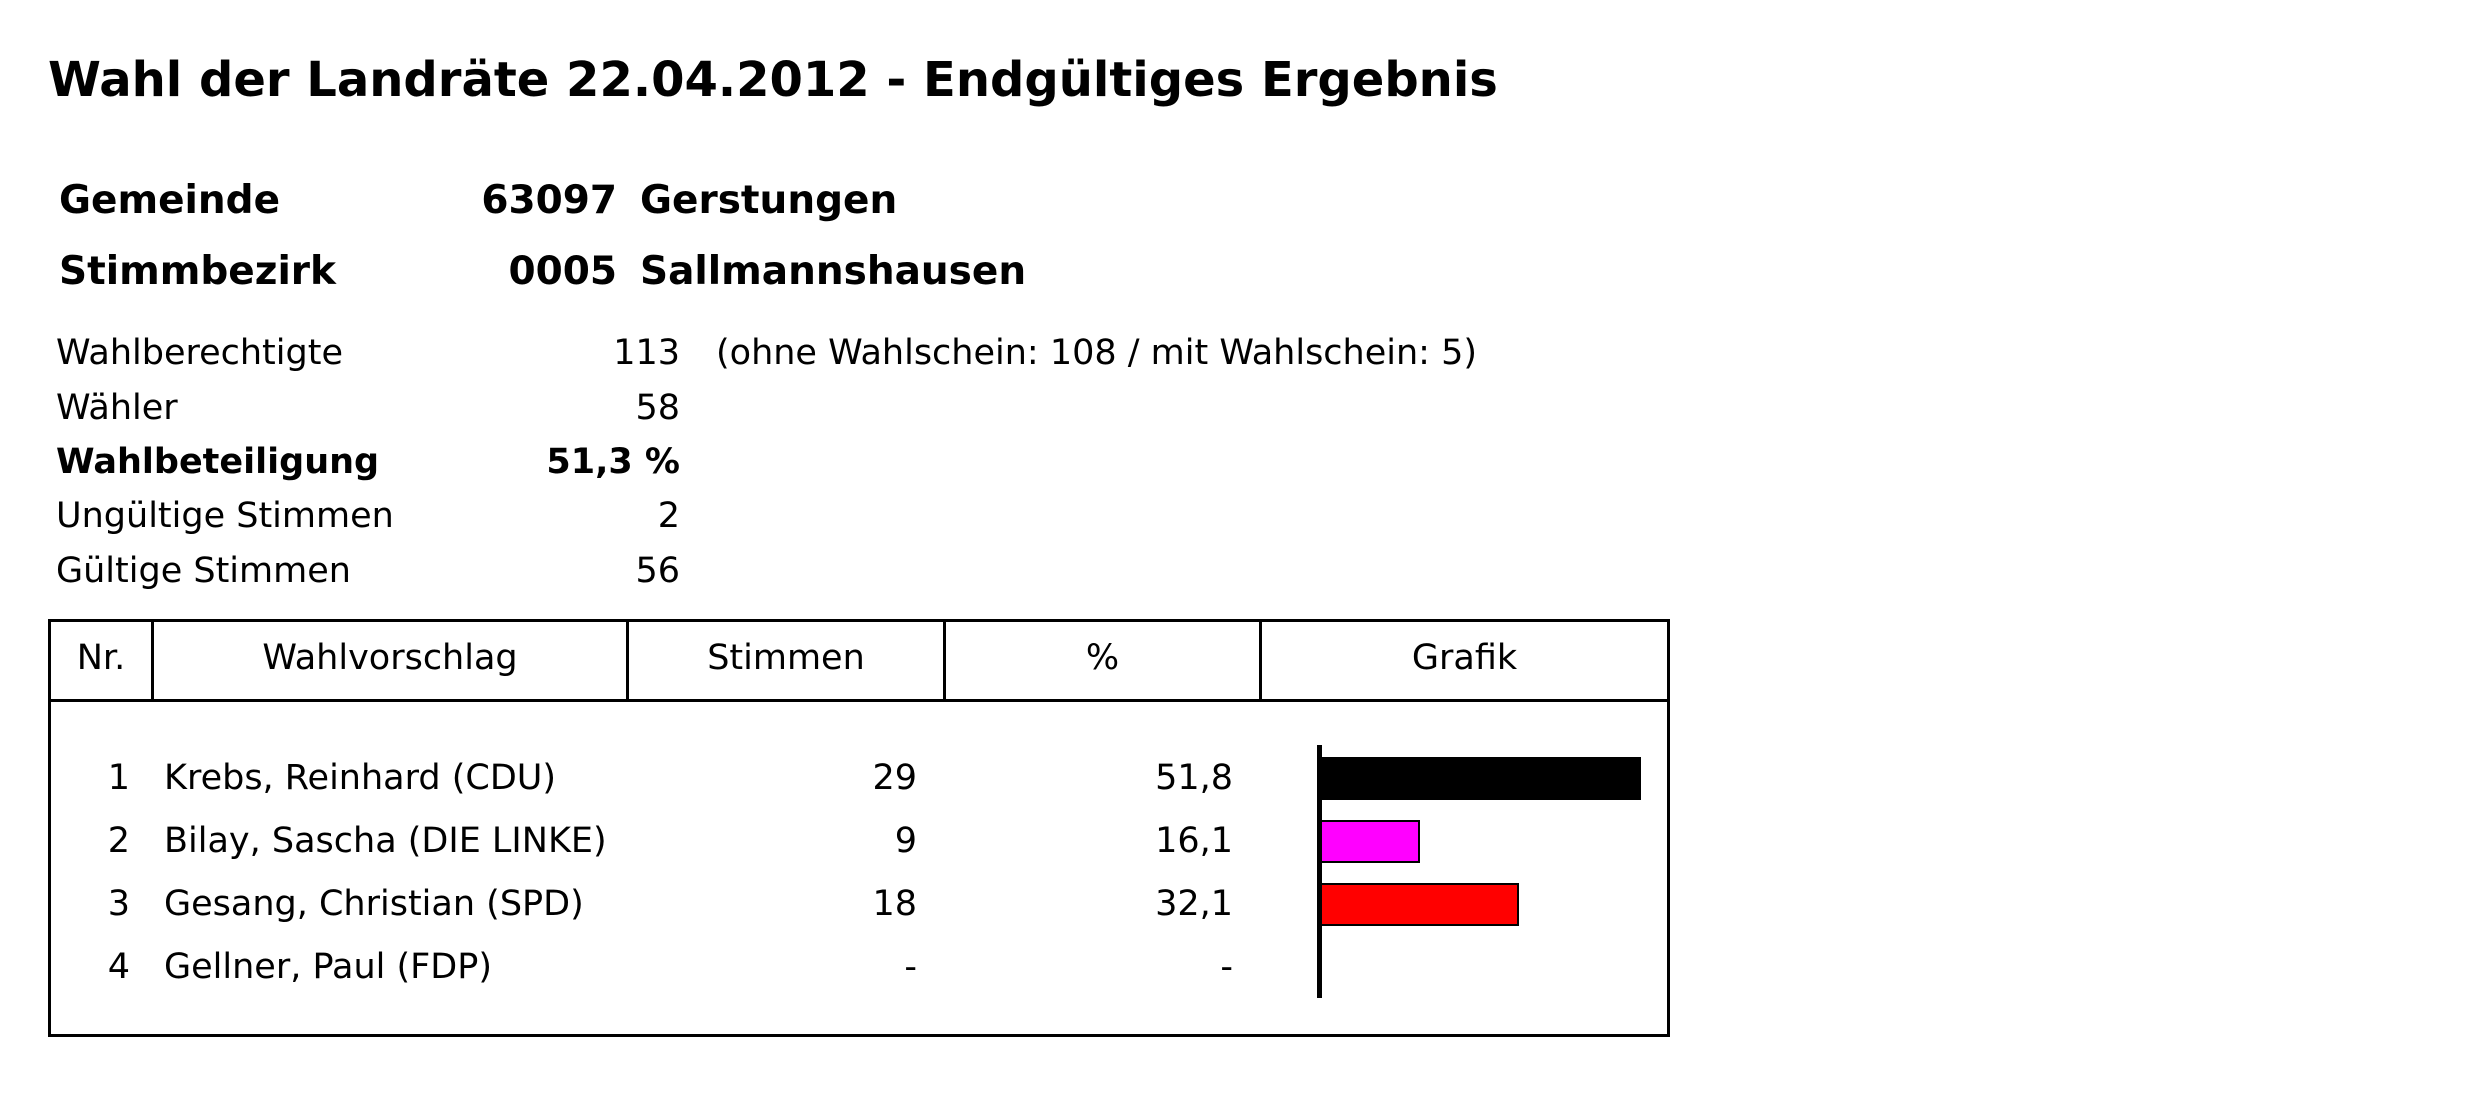  What do you see at coordinates (1194, 904) in the screenshot?
I see `candidate-percent: 32,1` at bounding box center [1194, 904].